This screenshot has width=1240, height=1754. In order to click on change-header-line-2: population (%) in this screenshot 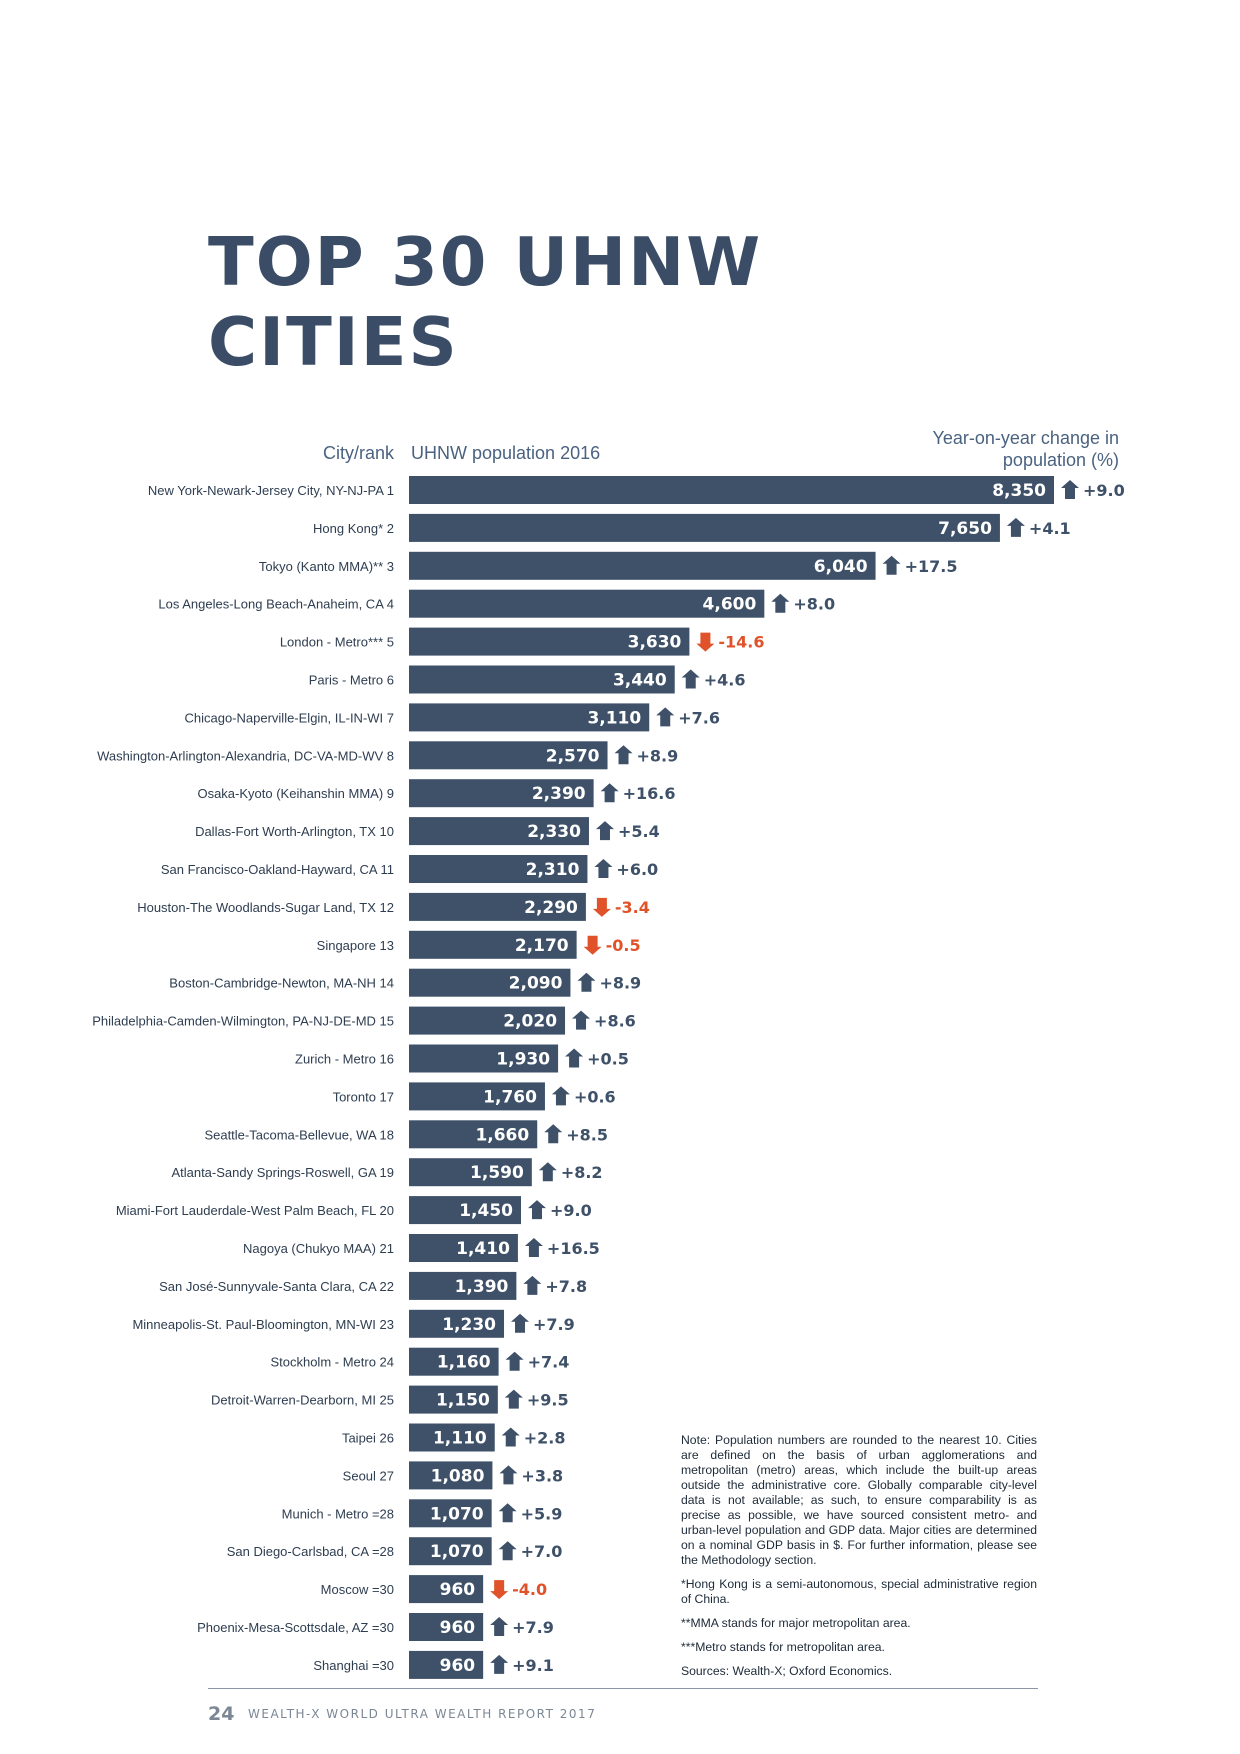, I will do `click(1060, 460)`.